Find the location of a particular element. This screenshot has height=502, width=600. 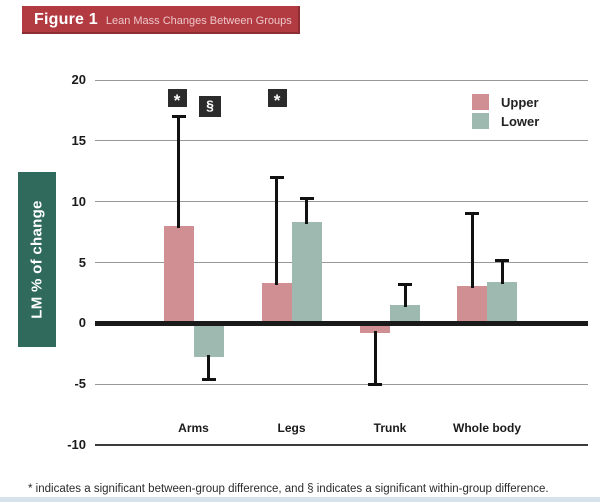

y-tick-label: 20 is located at coordinates (78, 79).